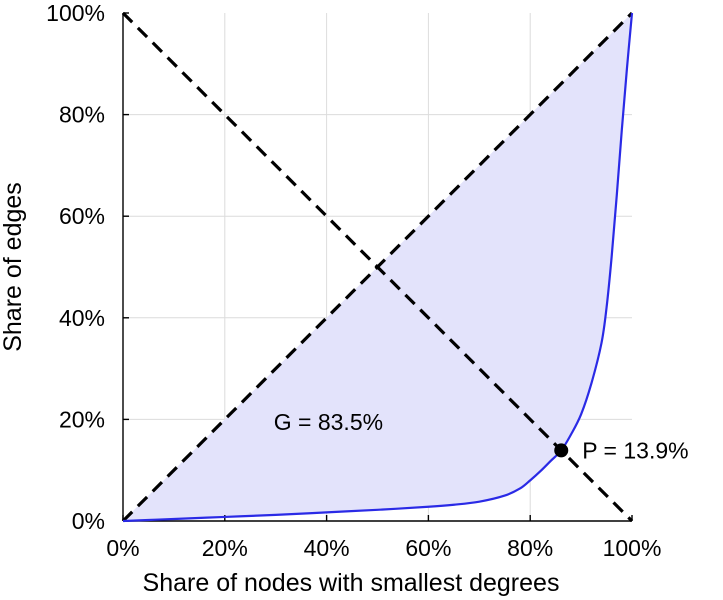  Describe the element at coordinates (122, 548) in the screenshot. I see `x-tick-label: 0%` at that location.